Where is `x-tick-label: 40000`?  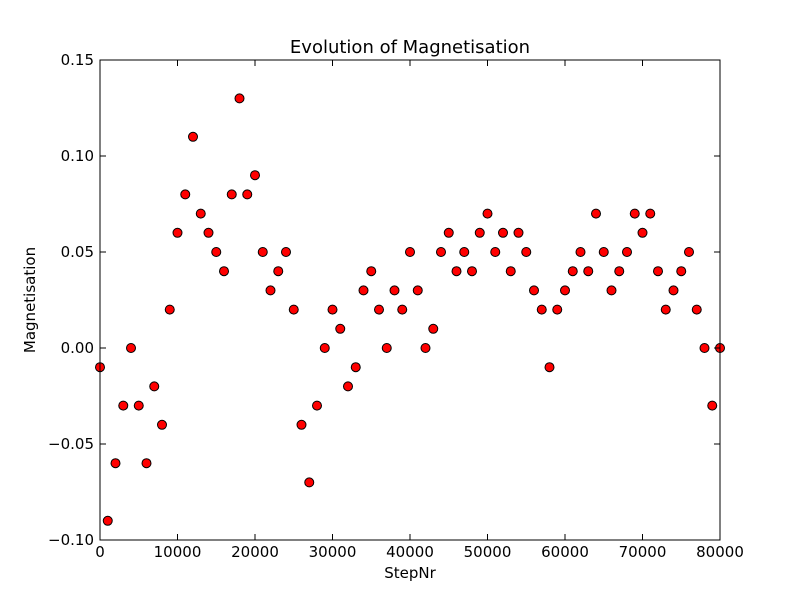
x-tick-label: 40000 is located at coordinates (410, 552).